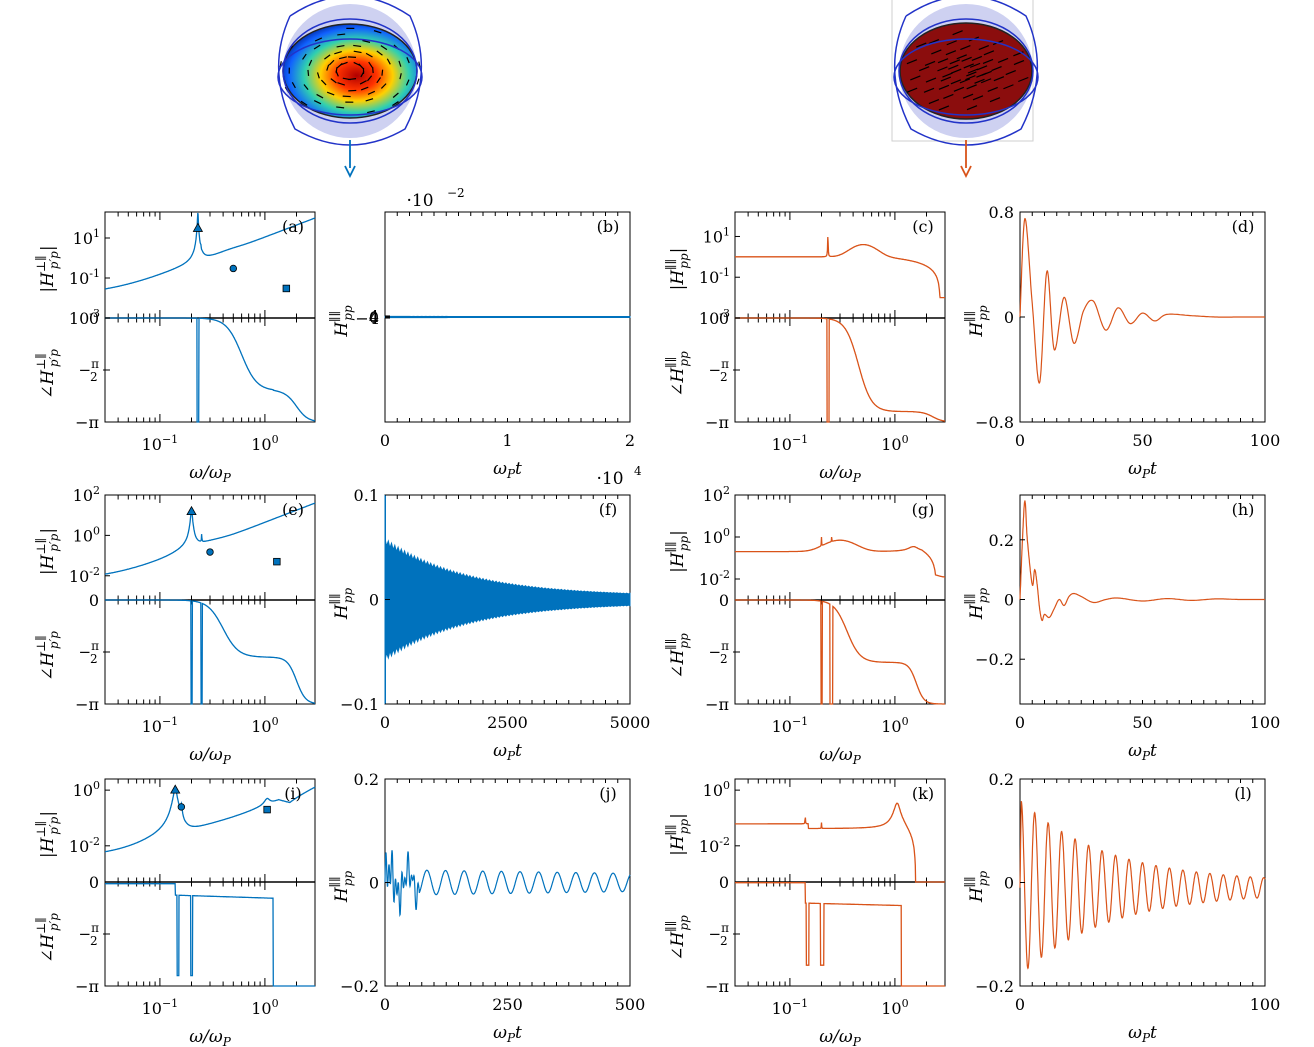  Describe the element at coordinates (366, 495) in the screenshot. I see `y-tick-label: 0.1` at that location.